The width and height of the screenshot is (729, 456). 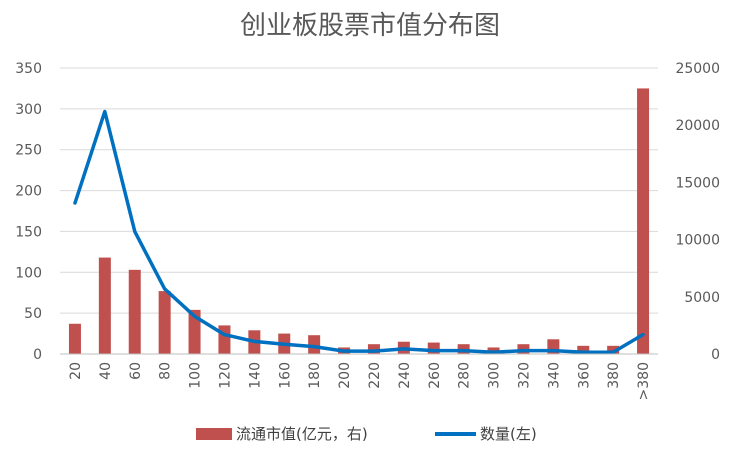 I want to click on chart-title: 创业板股票市值分布图, so click(x=370, y=26).